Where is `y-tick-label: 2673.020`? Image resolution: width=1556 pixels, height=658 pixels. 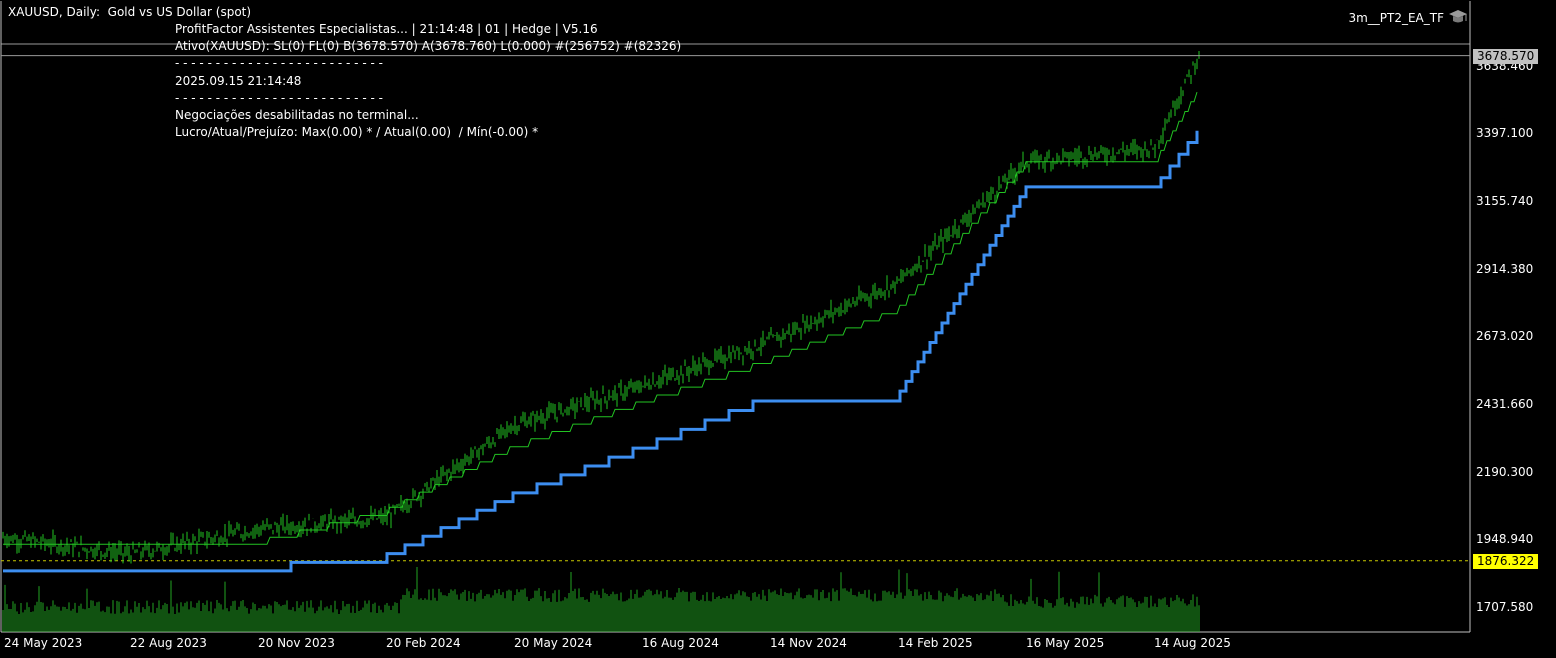
y-tick-label: 2673.020 is located at coordinates (1505, 336).